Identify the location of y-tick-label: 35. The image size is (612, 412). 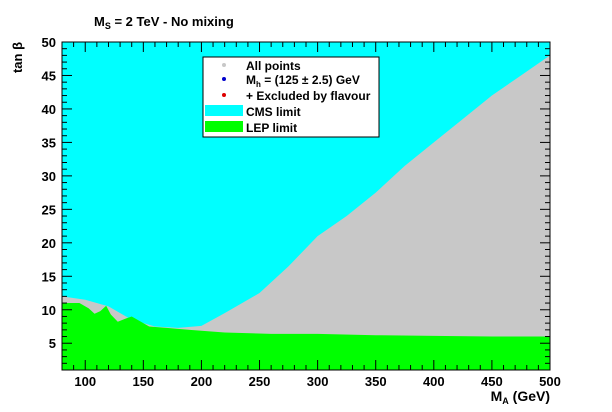
(49, 142).